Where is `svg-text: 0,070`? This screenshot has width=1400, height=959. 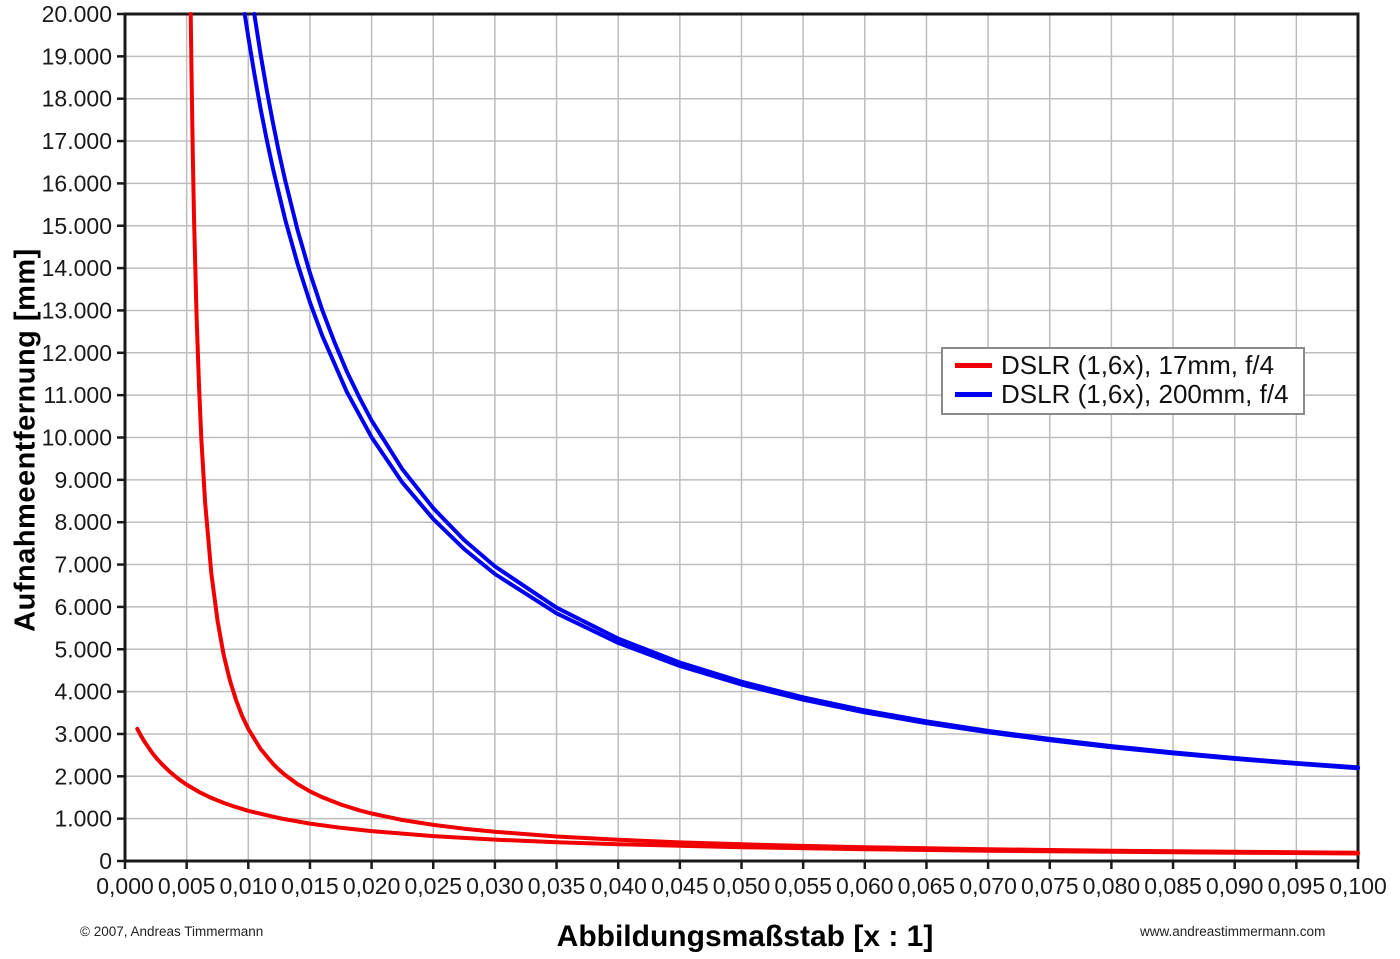
svg-text: 0,070 is located at coordinates (988, 886).